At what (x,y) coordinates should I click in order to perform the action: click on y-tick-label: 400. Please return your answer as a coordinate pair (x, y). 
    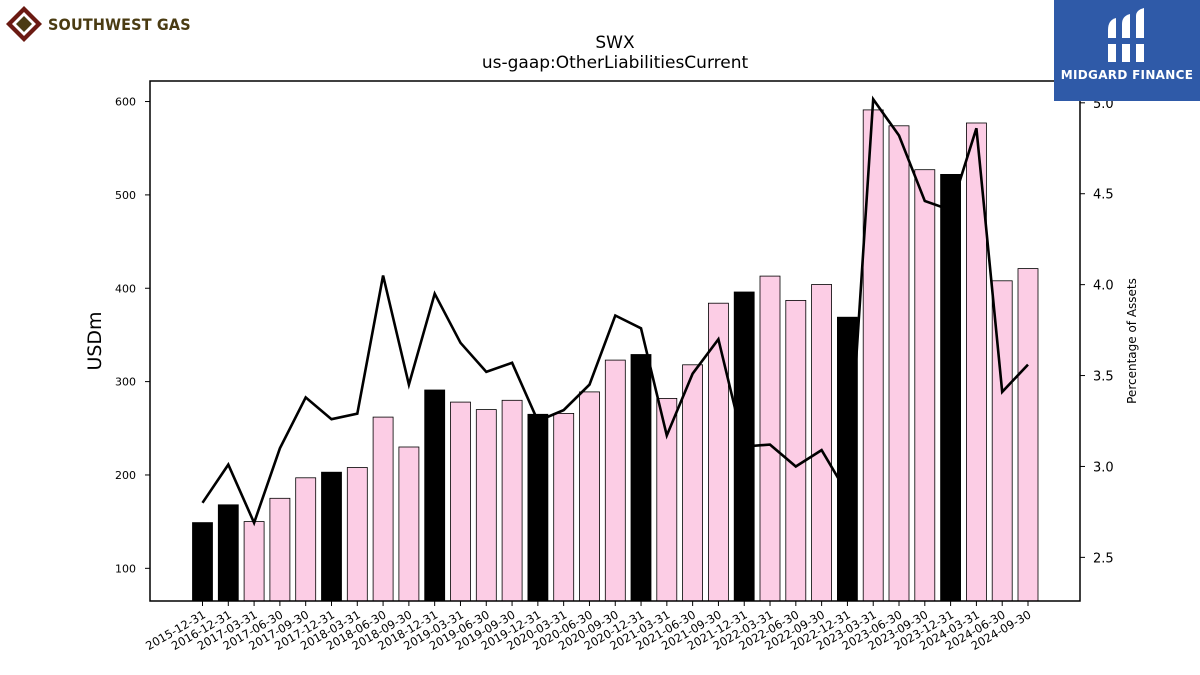
    Looking at the image, I should click on (125, 288).